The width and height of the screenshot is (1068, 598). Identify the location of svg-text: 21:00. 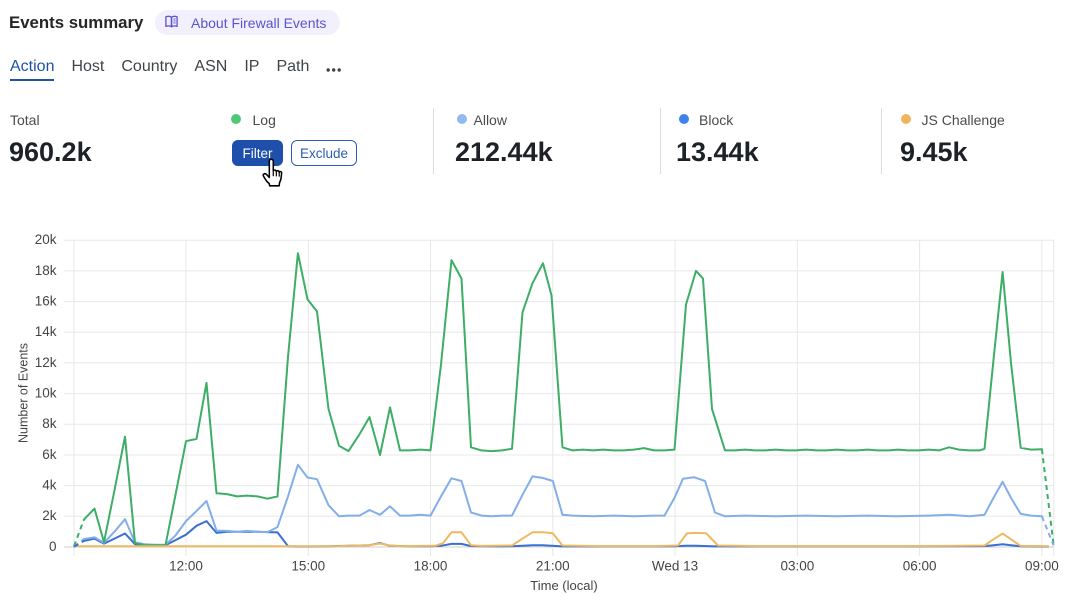
(553, 566).